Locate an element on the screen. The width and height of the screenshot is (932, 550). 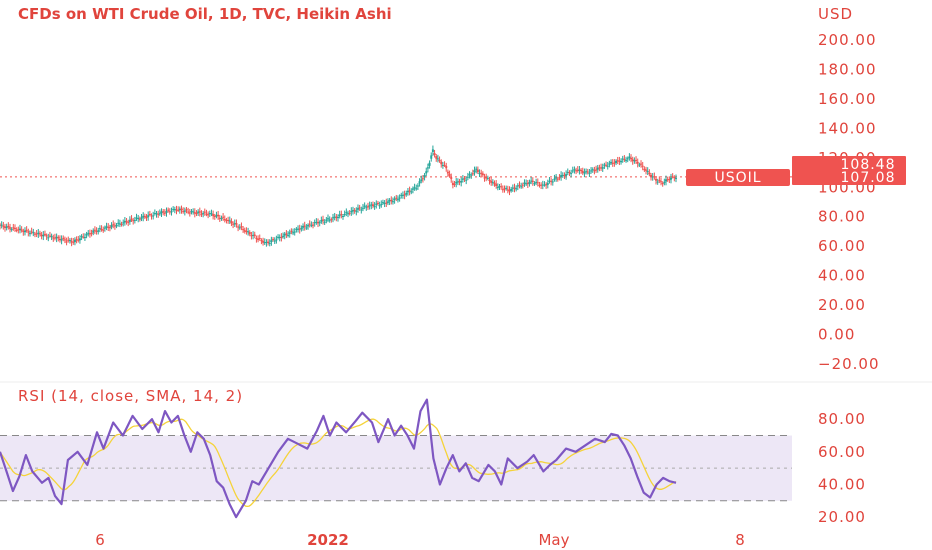
price-tick-label: 0.00 is located at coordinates (836, 335).